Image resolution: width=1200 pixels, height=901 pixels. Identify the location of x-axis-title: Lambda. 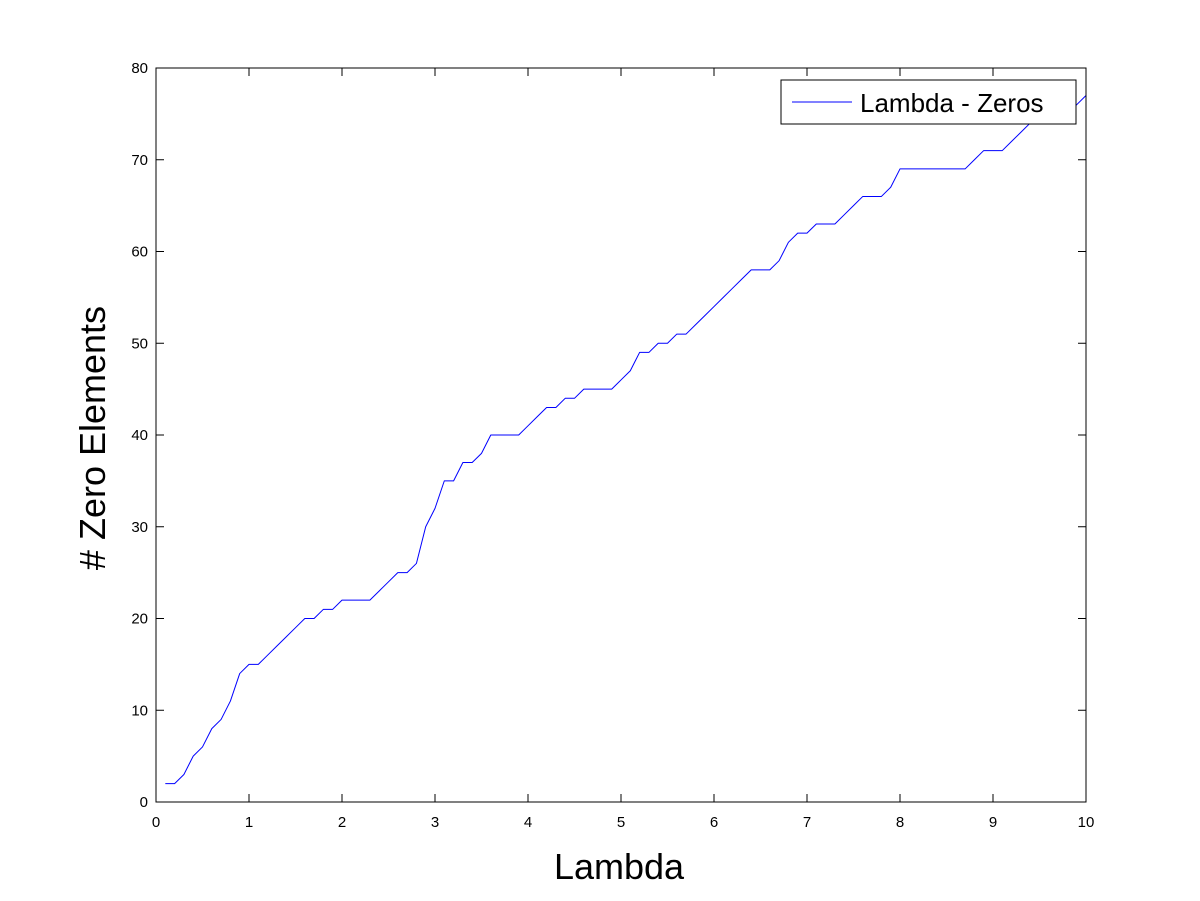
(619, 866).